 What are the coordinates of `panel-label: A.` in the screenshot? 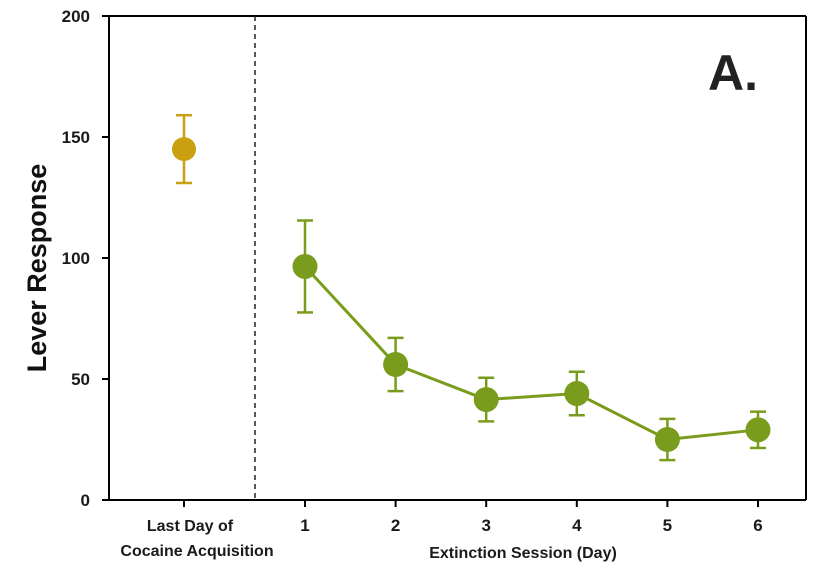 It's located at (733, 73).